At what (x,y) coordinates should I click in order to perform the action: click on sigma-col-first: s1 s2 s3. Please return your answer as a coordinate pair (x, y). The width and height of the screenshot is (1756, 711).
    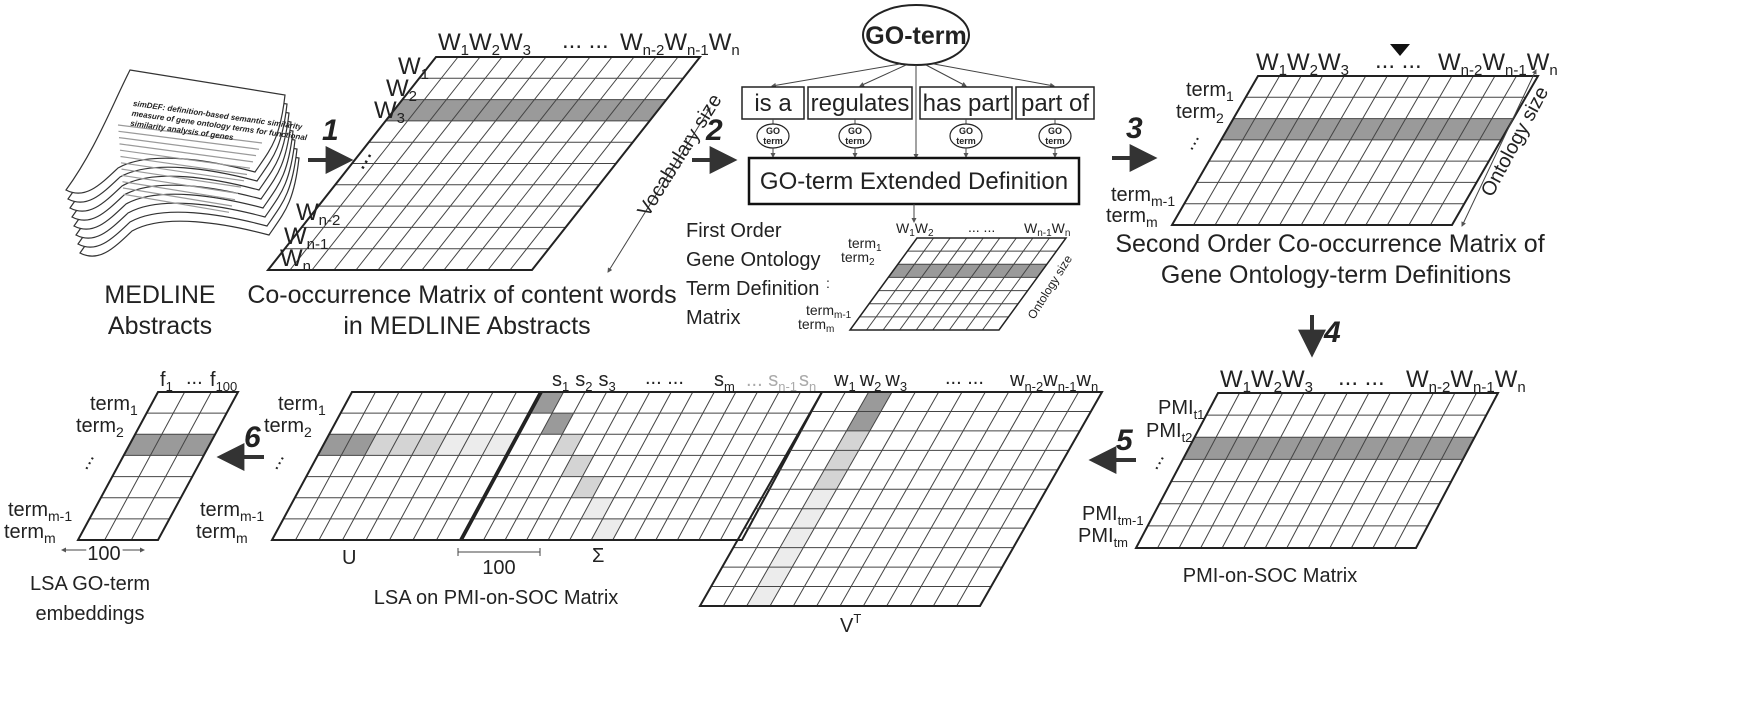
    Looking at the image, I should click on (584, 381).